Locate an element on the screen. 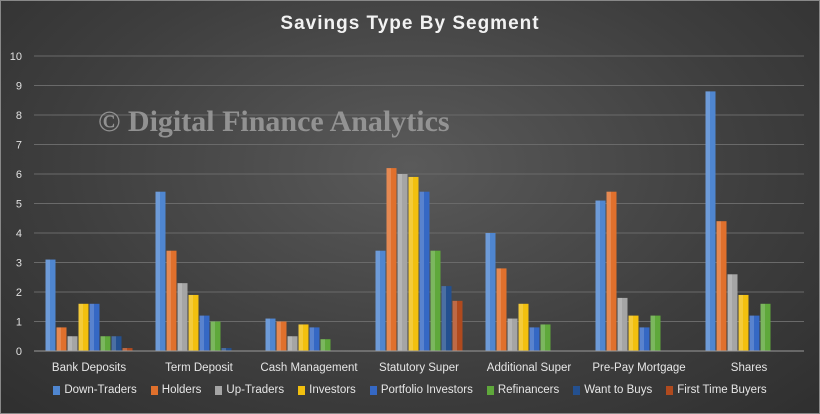 The height and width of the screenshot is (414, 820). y-tick-label: 10 is located at coordinates (16, 57).